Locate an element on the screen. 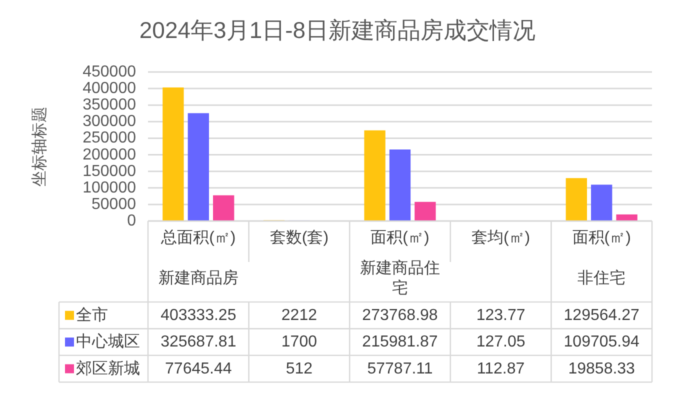  data-label: 512 is located at coordinates (299, 369).